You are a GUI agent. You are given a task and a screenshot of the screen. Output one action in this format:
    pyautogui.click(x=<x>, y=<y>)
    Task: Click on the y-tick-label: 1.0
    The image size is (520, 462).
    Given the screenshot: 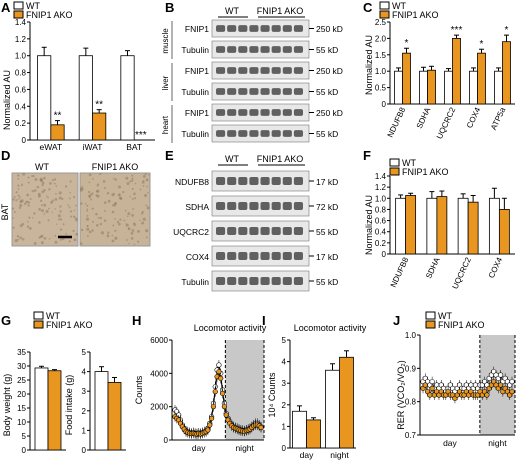 What is the action you would take?
    pyautogui.click(x=381, y=198)
    